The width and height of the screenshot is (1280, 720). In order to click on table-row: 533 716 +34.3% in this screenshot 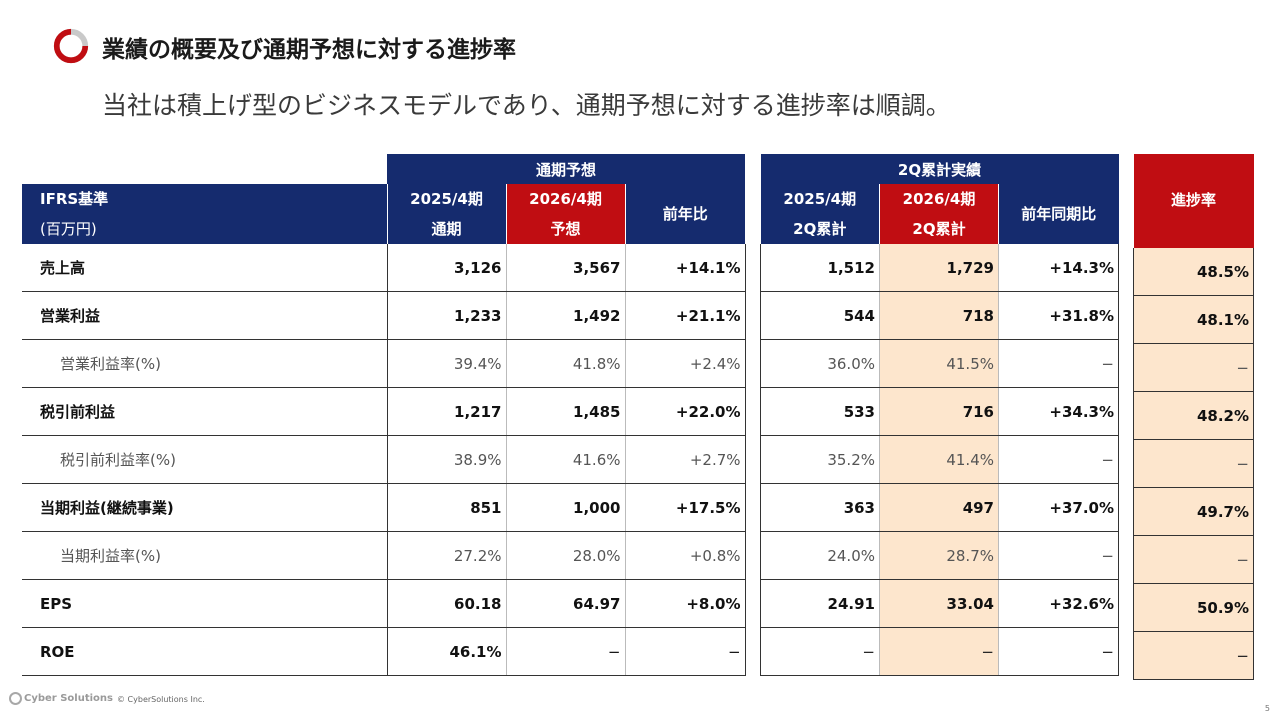, I will do `click(939, 411)`.